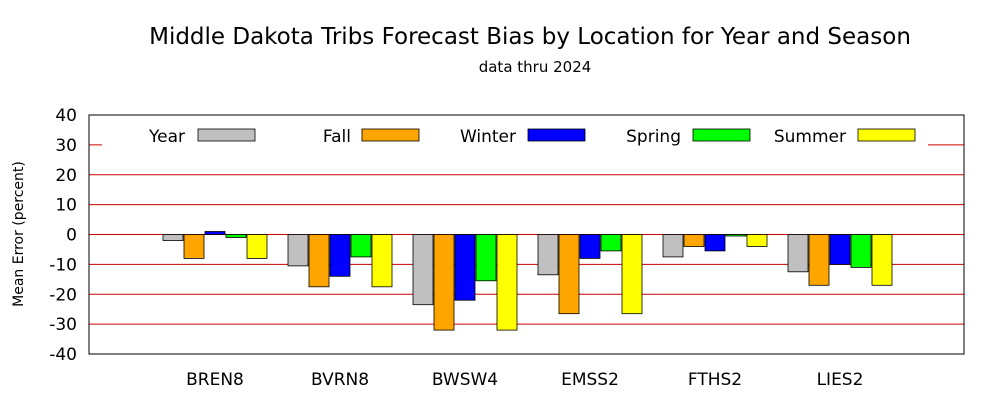 The image size is (1000, 400). I want to click on bar-emss2-year, so click(548, 255).